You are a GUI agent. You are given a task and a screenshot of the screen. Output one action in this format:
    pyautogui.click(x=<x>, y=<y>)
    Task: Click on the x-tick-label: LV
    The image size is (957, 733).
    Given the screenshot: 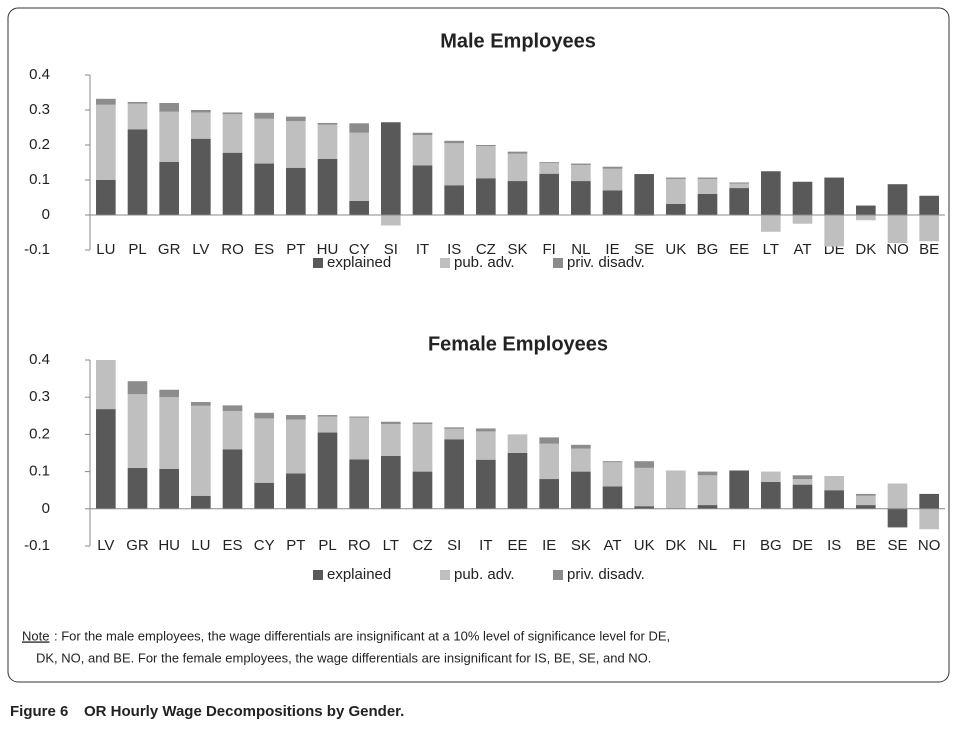 What is the action you would take?
    pyautogui.click(x=200, y=249)
    